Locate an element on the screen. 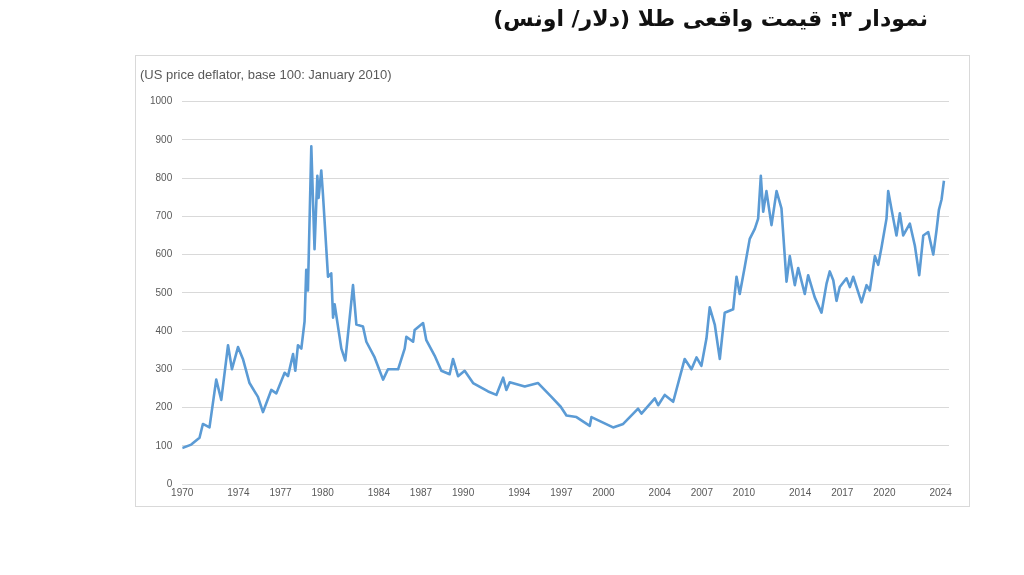 This screenshot has height=575, width=1024. y-tick-label: 500 is located at coordinates (164, 292).